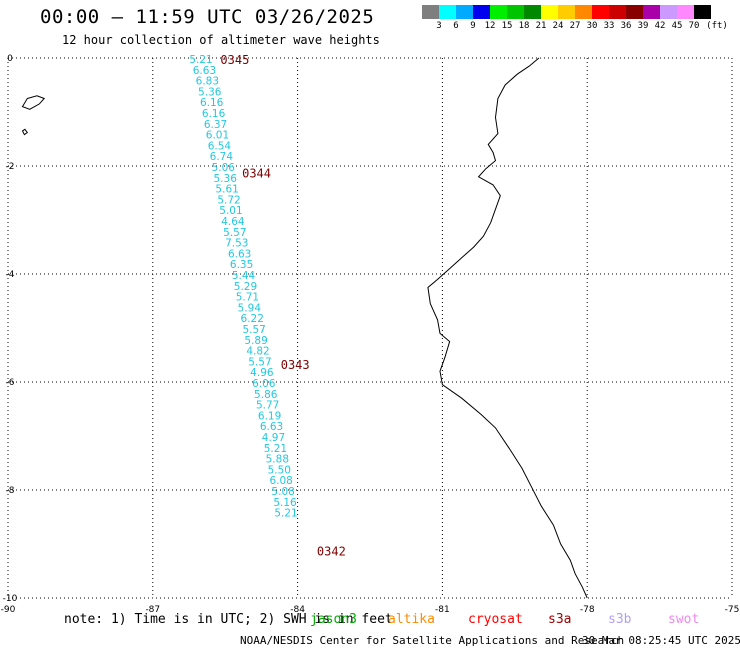 This screenshot has width=740, height=650. What do you see at coordinates (241, 265) in the screenshot?
I see `wave-height-value: 6.35` at bounding box center [241, 265].